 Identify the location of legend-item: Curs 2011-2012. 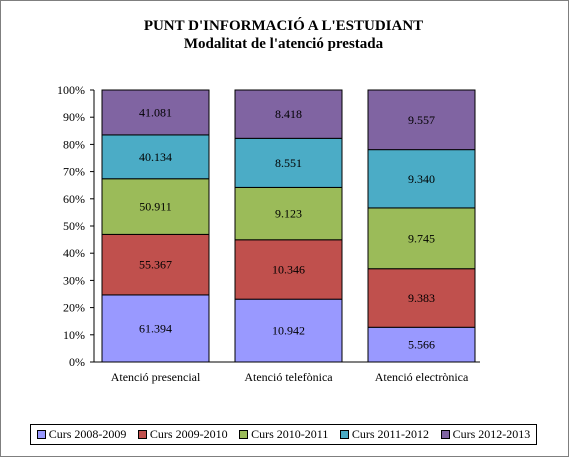
(384, 434).